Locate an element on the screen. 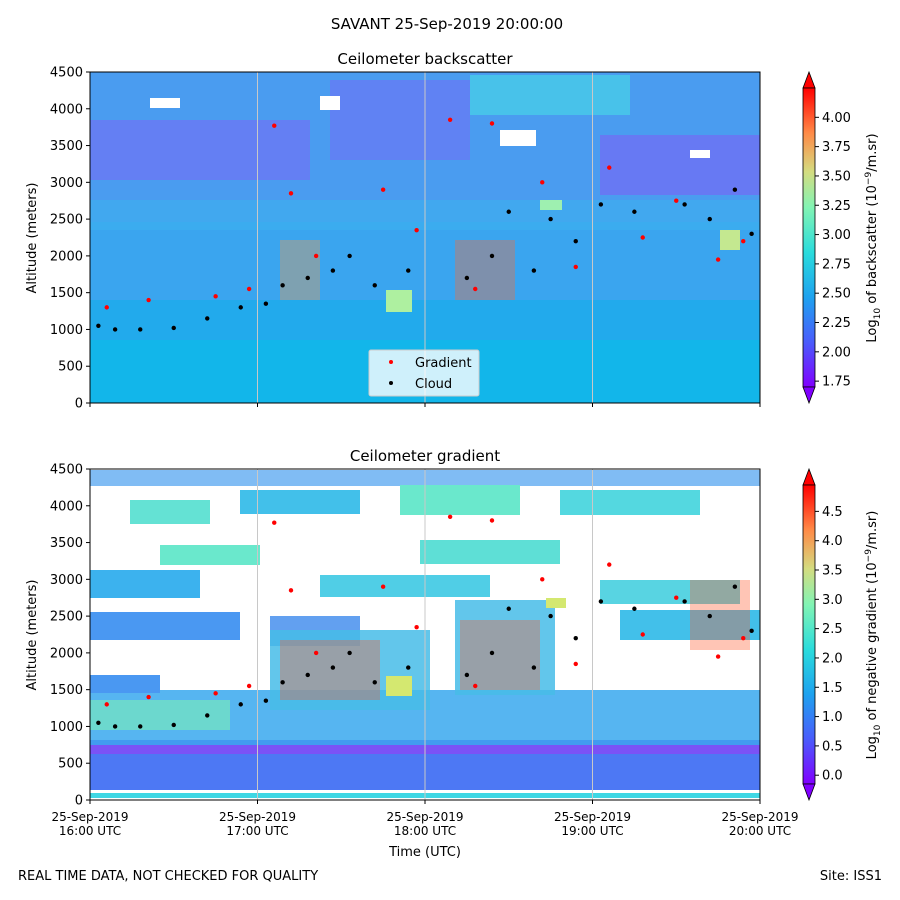 The width and height of the screenshot is (900, 900). colorbar-tick-label: 3.00 is located at coordinates (836, 235).